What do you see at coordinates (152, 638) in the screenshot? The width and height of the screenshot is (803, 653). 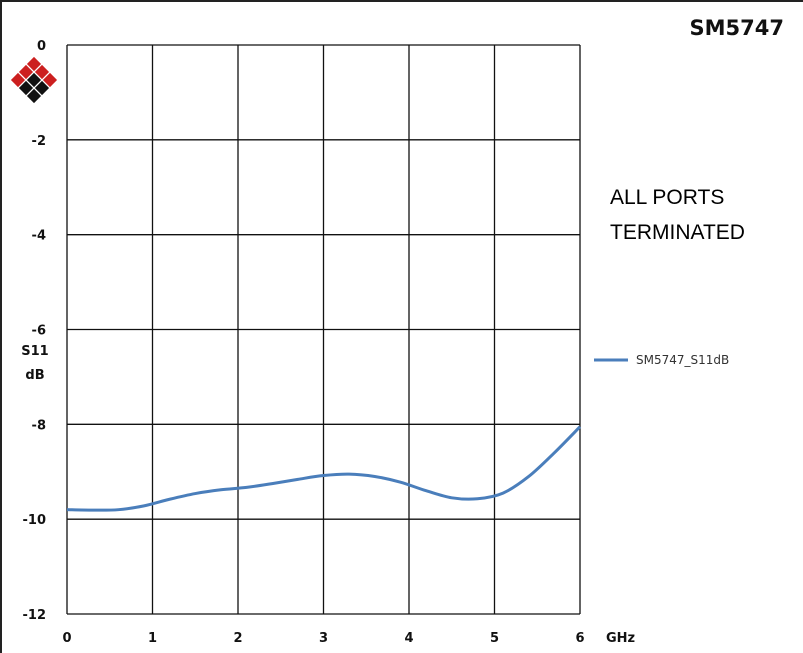 I see `x-tick-label: 1` at bounding box center [152, 638].